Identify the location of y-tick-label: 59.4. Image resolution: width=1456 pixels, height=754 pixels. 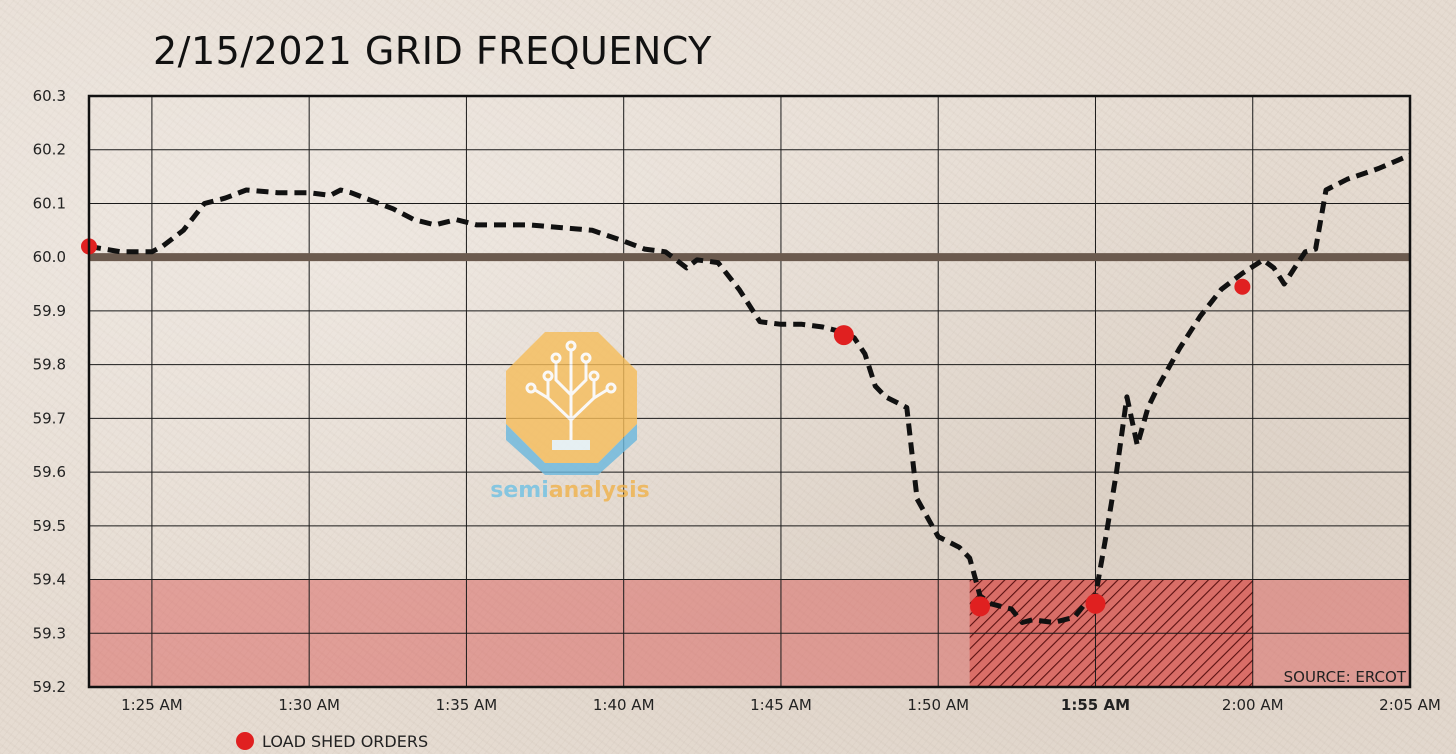
(49, 580).